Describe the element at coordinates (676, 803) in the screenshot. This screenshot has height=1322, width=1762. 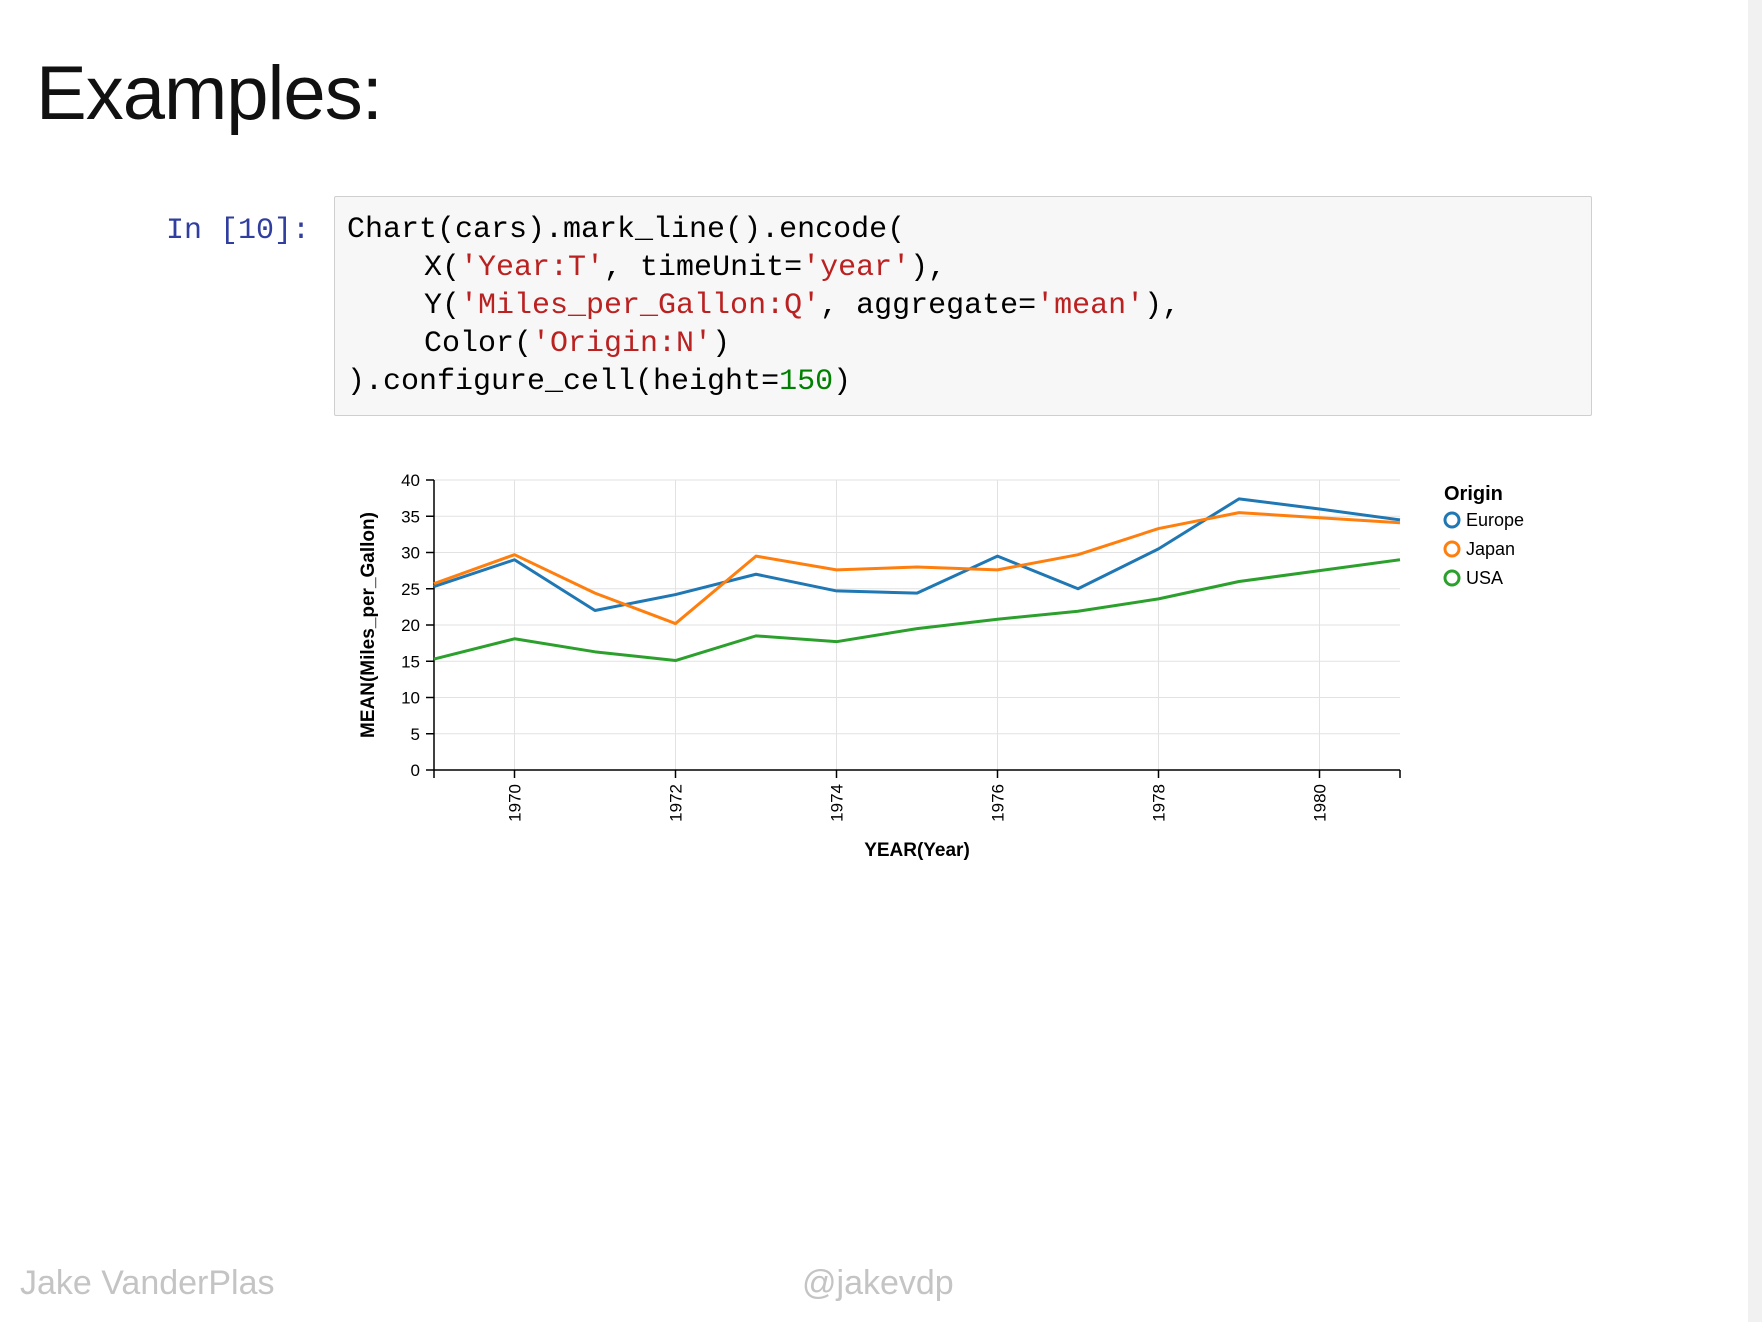
I see `x-tick-label: 1972` at that location.